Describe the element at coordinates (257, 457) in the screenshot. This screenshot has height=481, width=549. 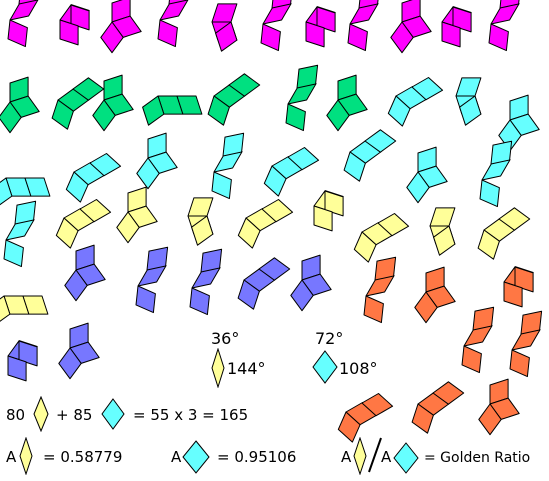
I see `fat-area-value: = 0.95106` at that location.